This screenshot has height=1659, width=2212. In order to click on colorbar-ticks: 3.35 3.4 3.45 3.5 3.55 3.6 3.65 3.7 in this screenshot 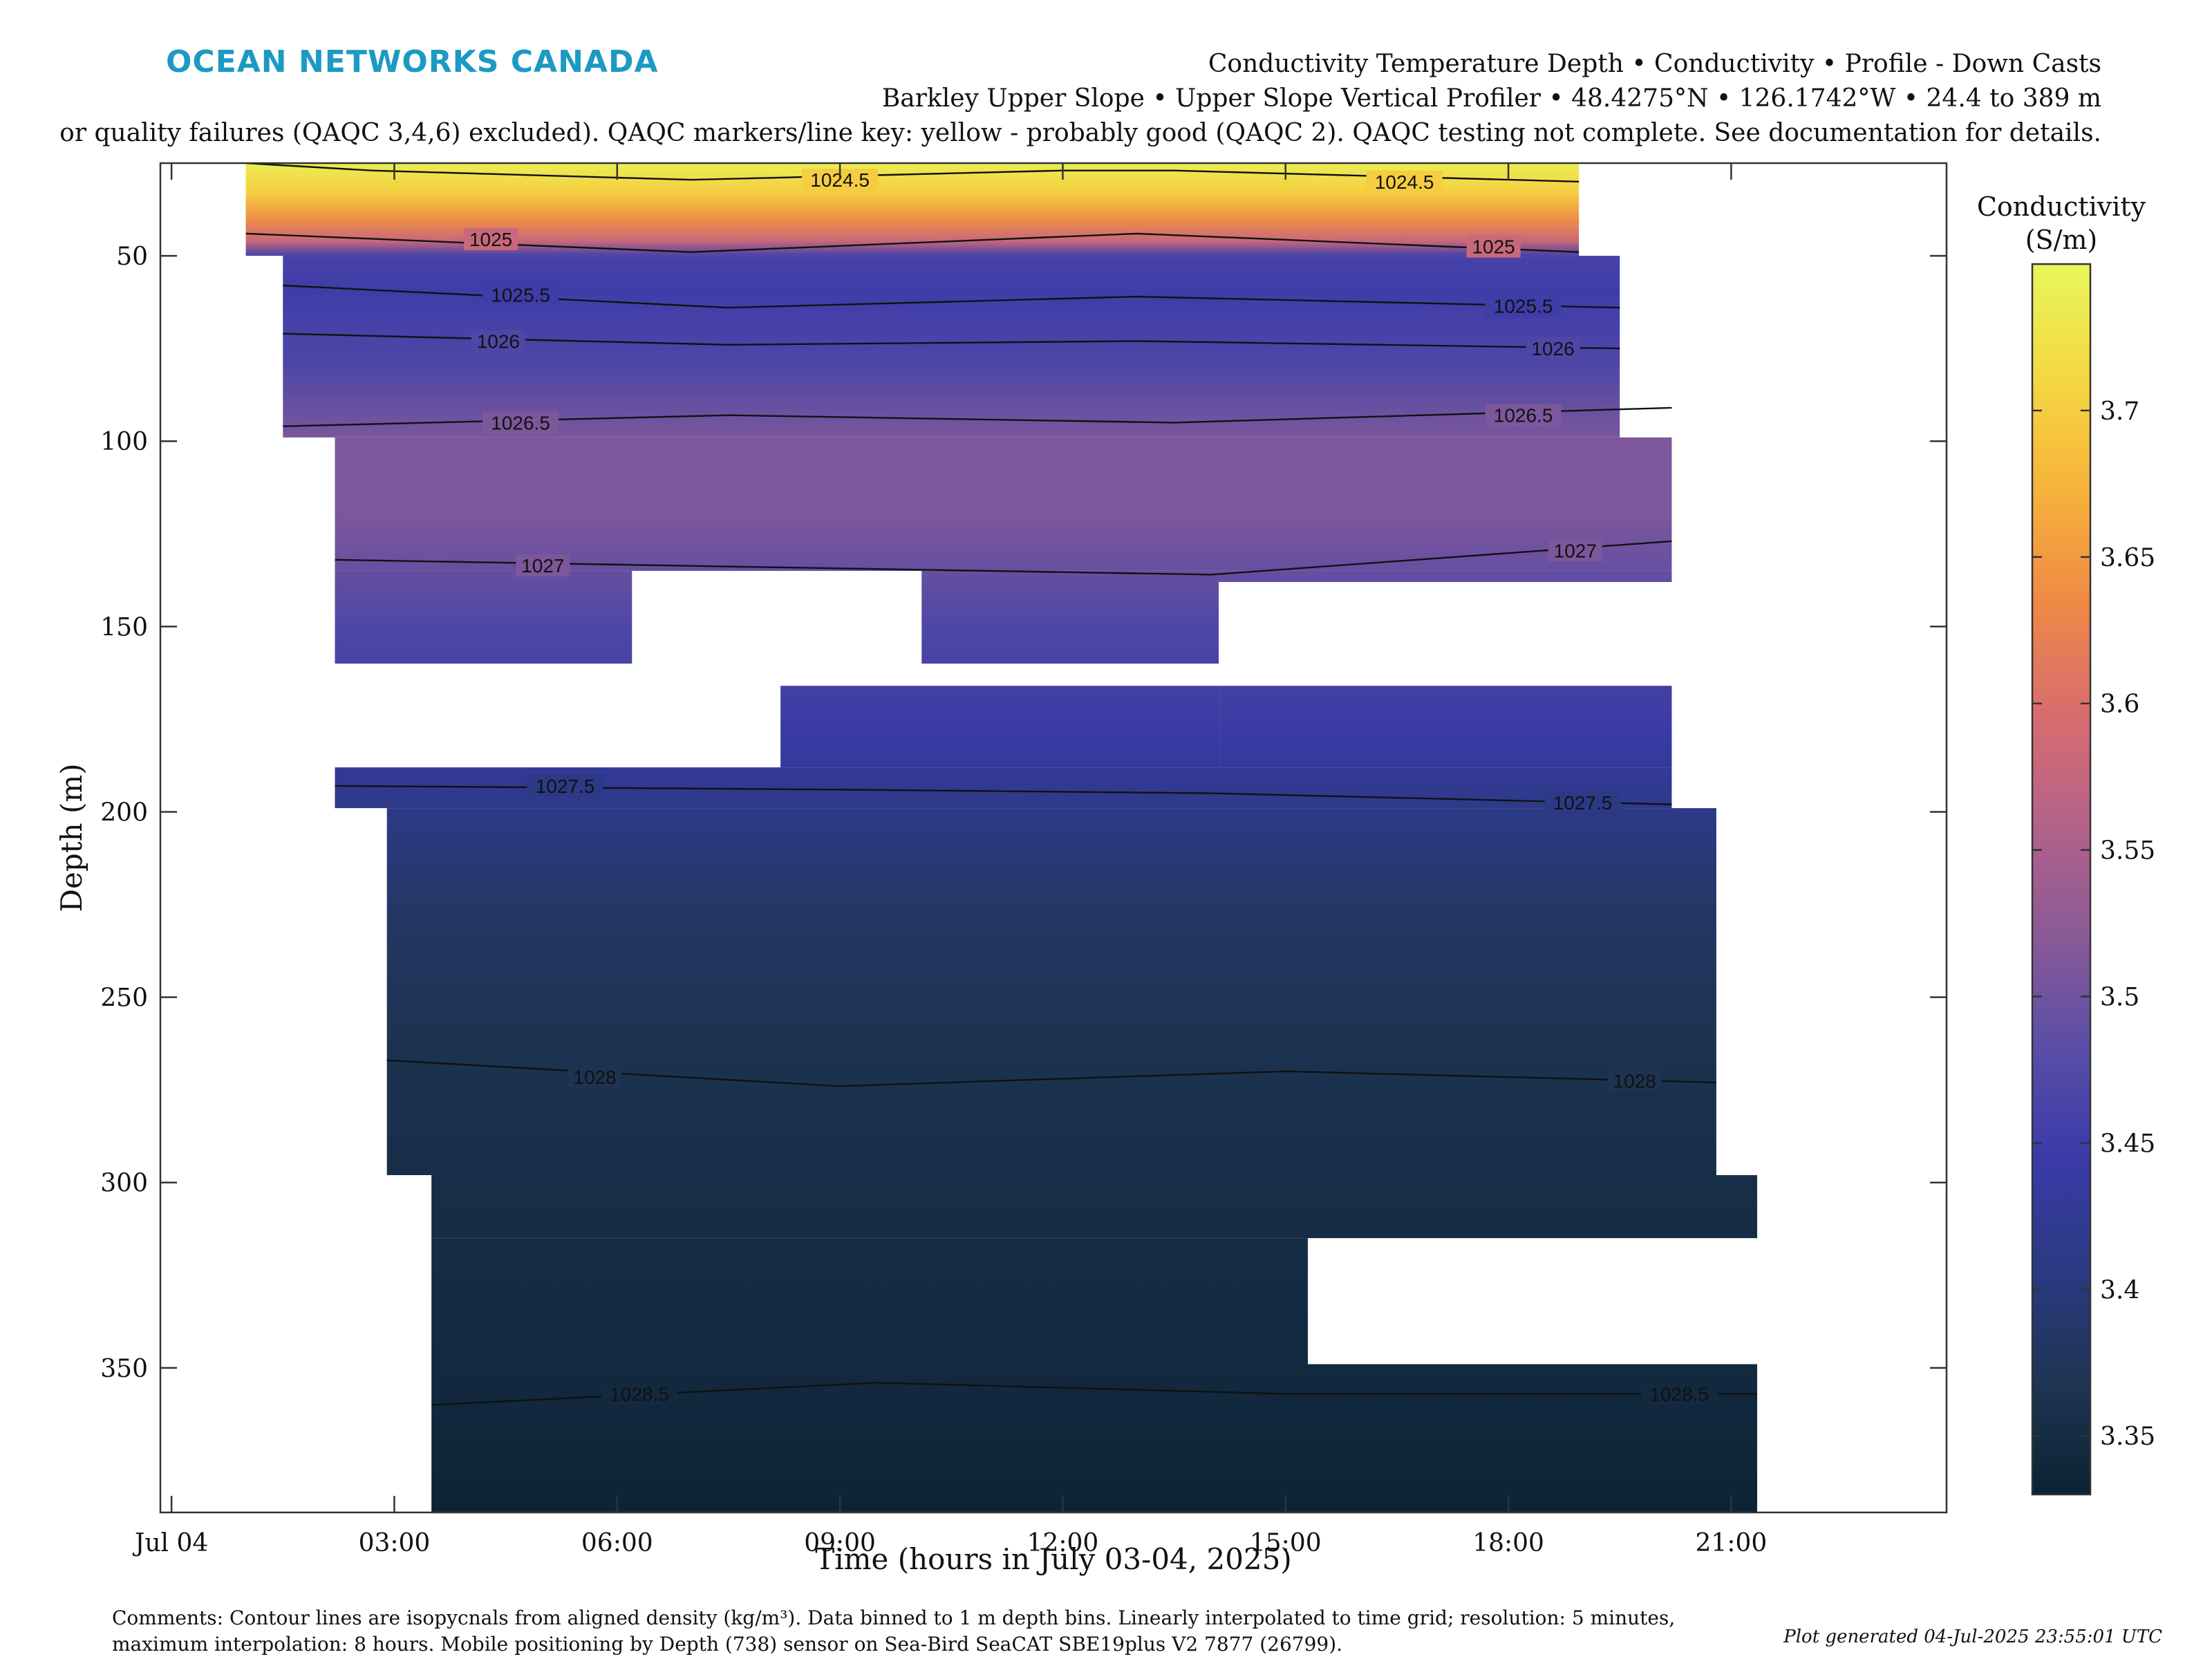, I will do `click(2093, 924)`.